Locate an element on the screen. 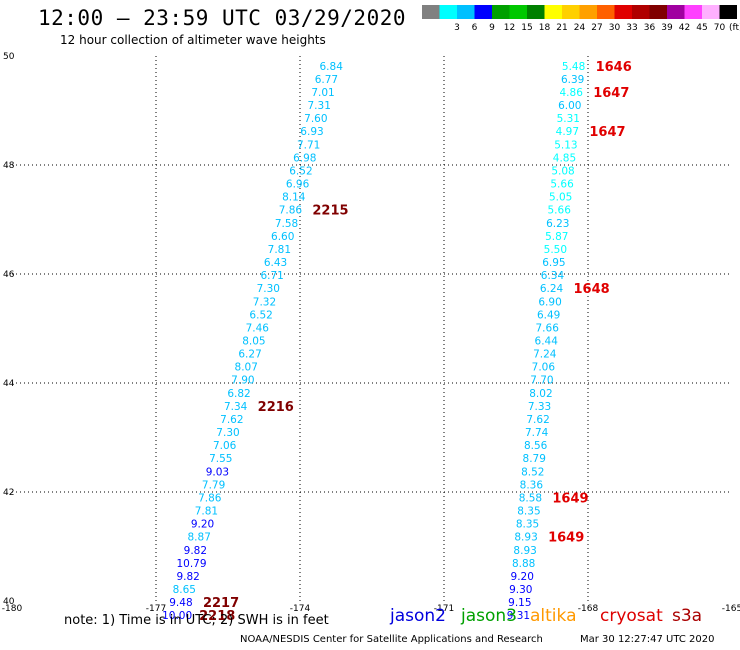 The width and height of the screenshot is (740, 650). swh-point-label: 7.74 is located at coordinates (537, 433).